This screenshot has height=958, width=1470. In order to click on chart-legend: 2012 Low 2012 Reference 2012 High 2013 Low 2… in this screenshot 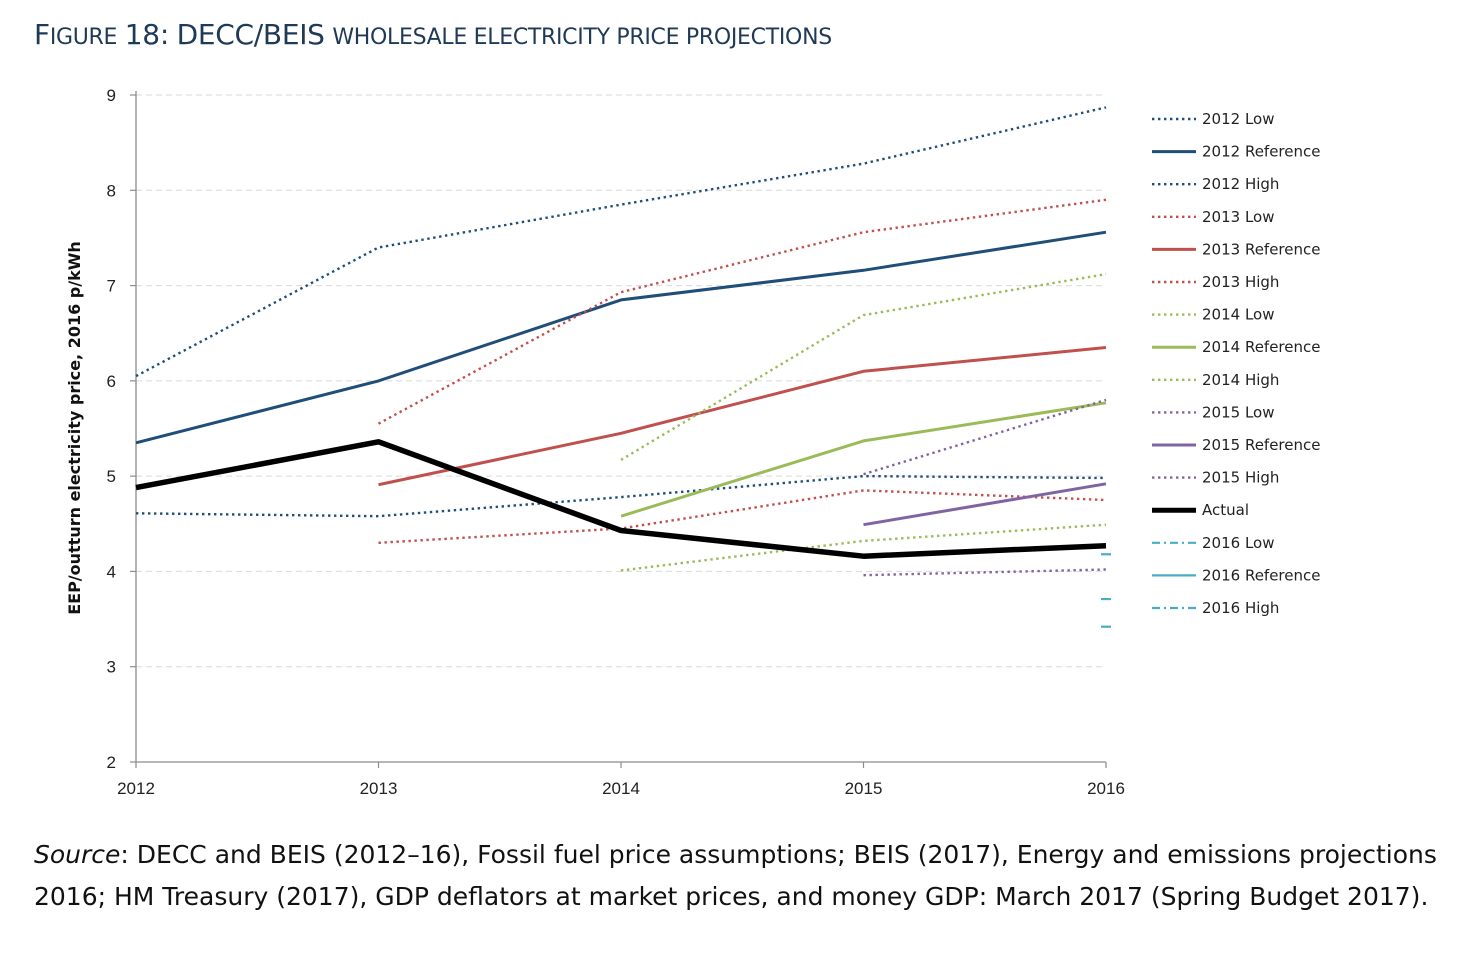, I will do `click(1236, 363)`.